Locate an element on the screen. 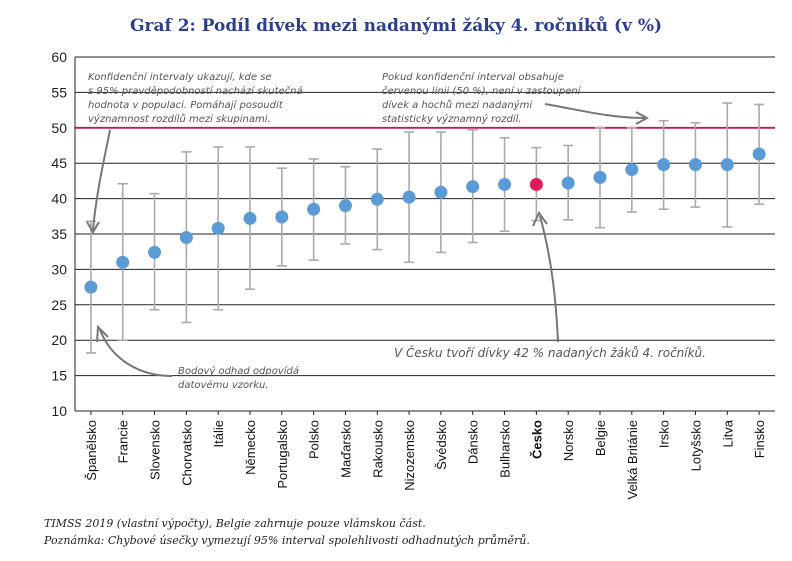 This screenshot has height=561, width=792. x-tick-label: Španělsko is located at coordinates (91, 450).